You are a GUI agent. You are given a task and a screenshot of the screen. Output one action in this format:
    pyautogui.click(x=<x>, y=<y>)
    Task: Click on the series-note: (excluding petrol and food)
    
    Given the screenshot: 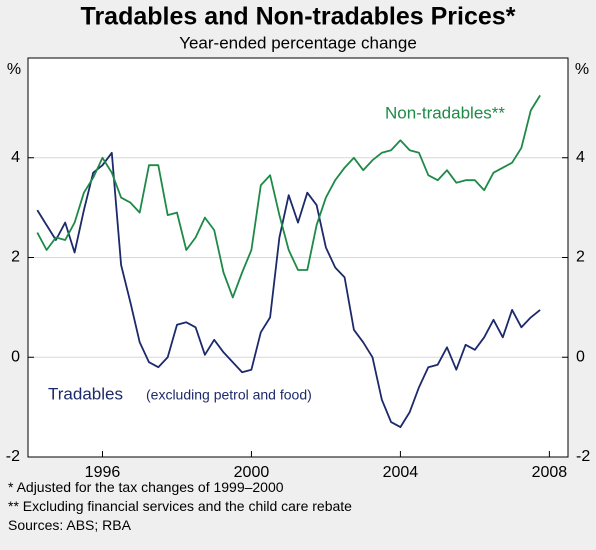 What is the action you would take?
    pyautogui.click(x=229, y=395)
    